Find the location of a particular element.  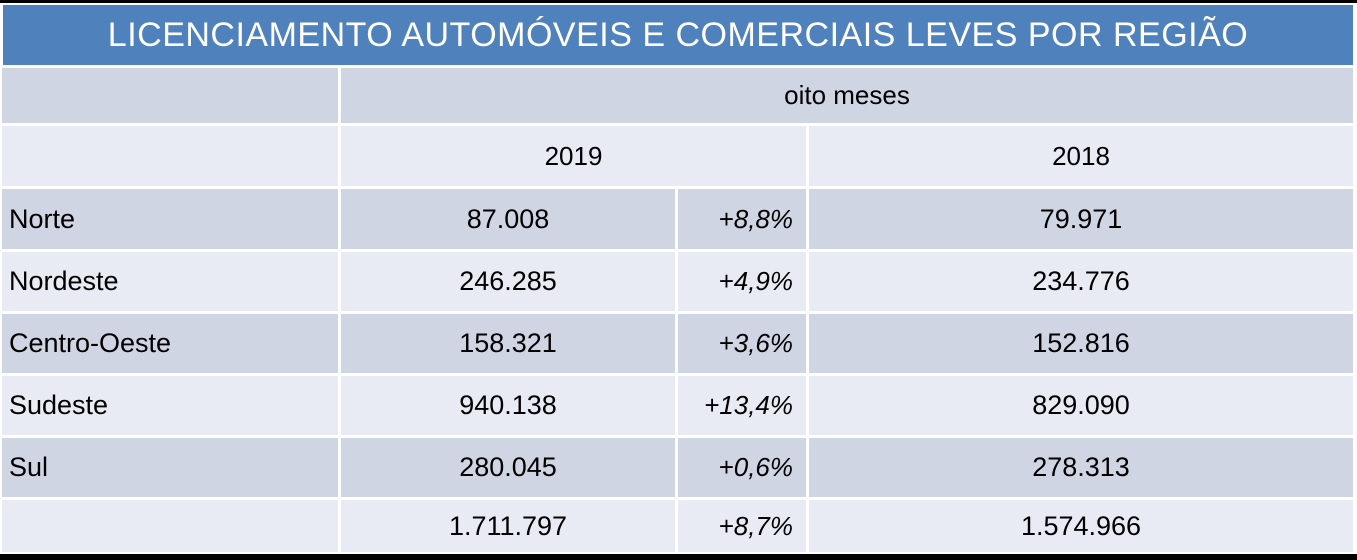

year-header-2019: 2019 is located at coordinates (573, 156).